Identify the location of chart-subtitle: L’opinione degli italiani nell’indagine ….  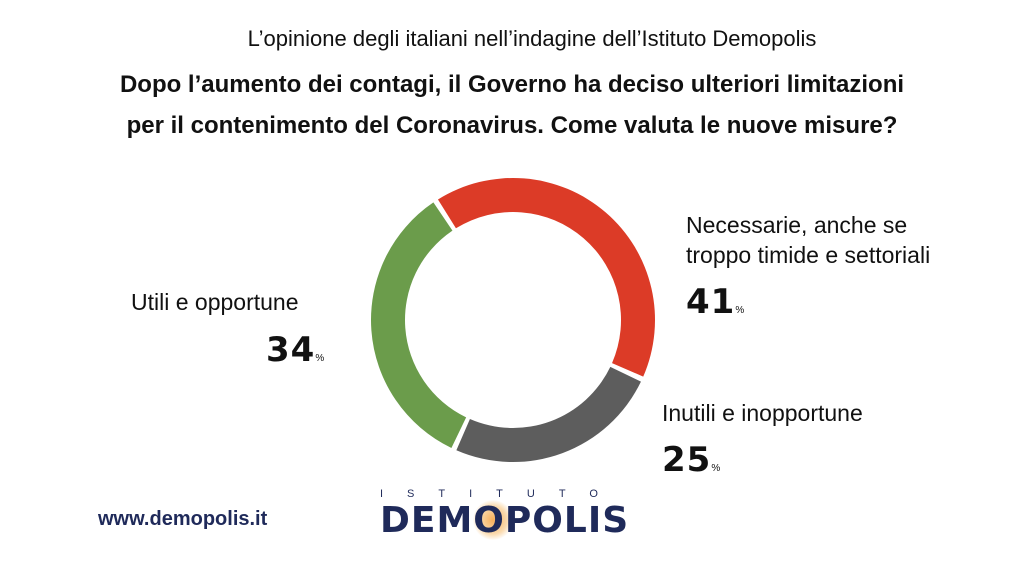
(532, 38).